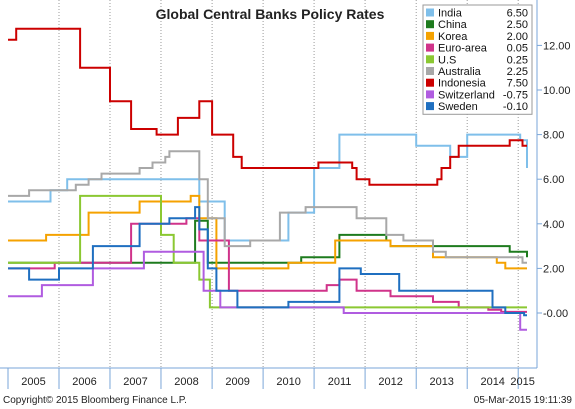  Describe the element at coordinates (517, 60) in the screenshot. I see `legend-value: 0.25` at that location.